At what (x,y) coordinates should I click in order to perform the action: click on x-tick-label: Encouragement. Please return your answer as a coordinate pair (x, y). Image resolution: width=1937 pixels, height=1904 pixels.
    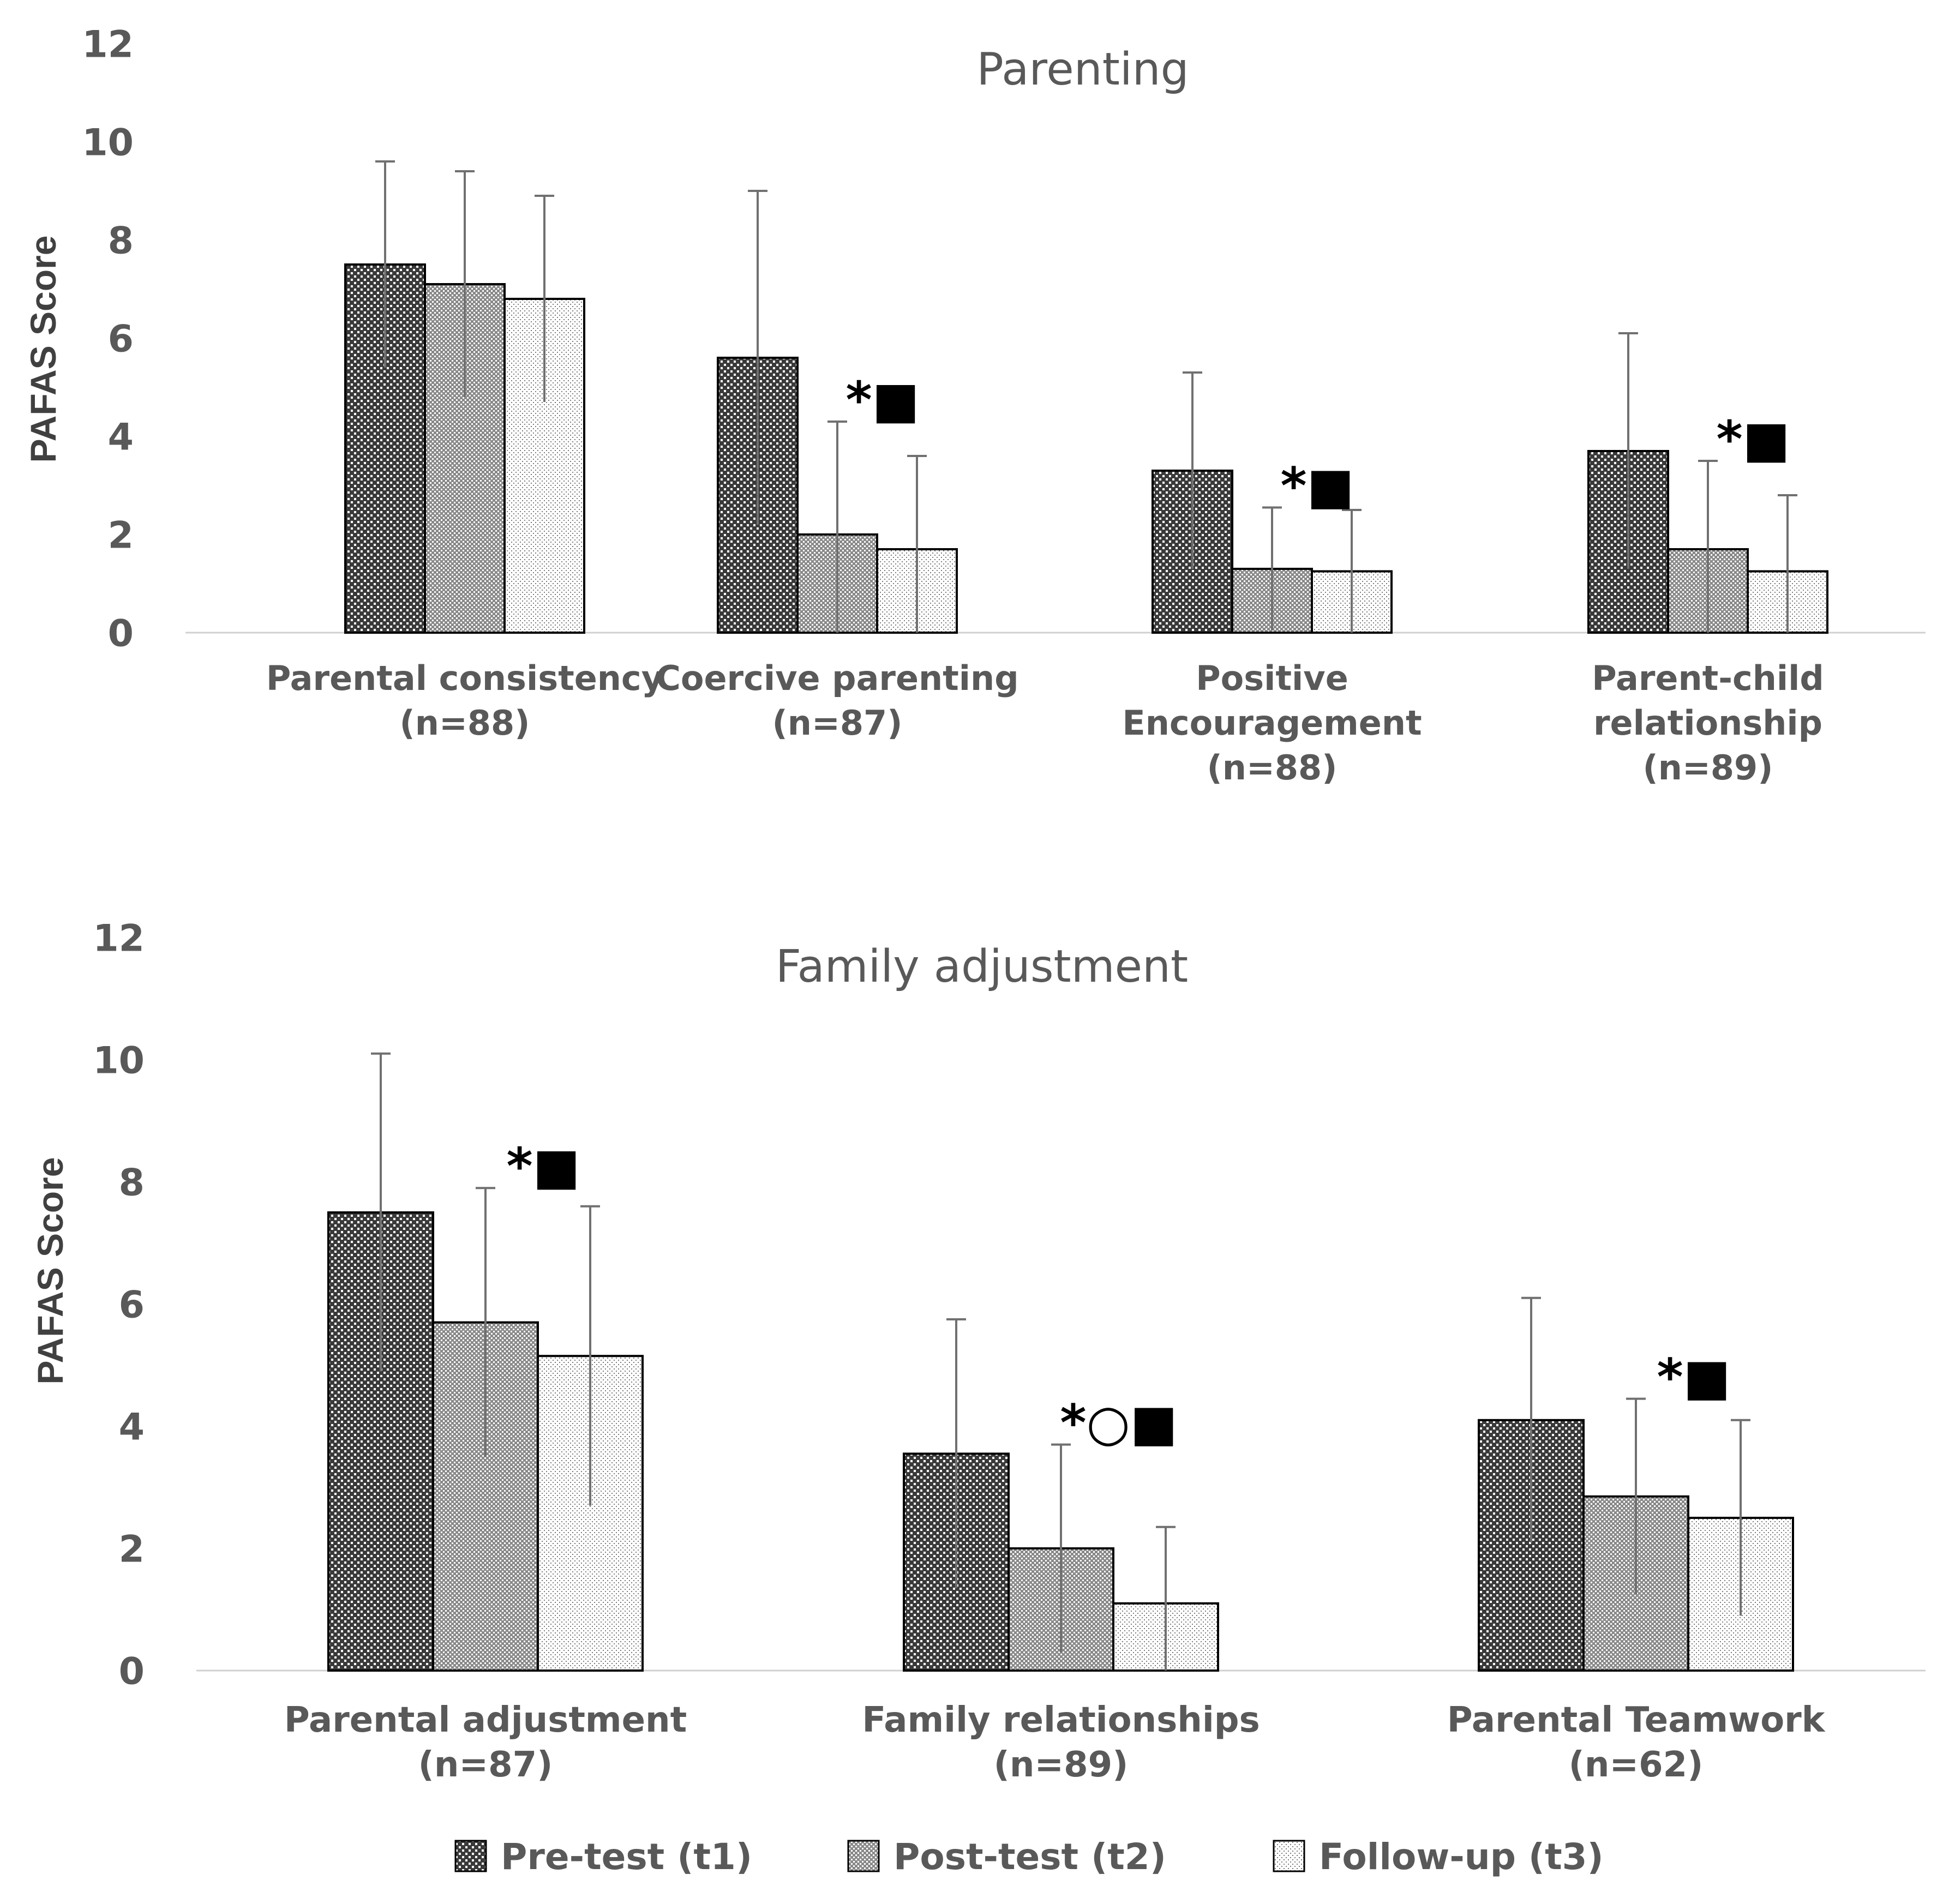
    Looking at the image, I should click on (1272, 723).